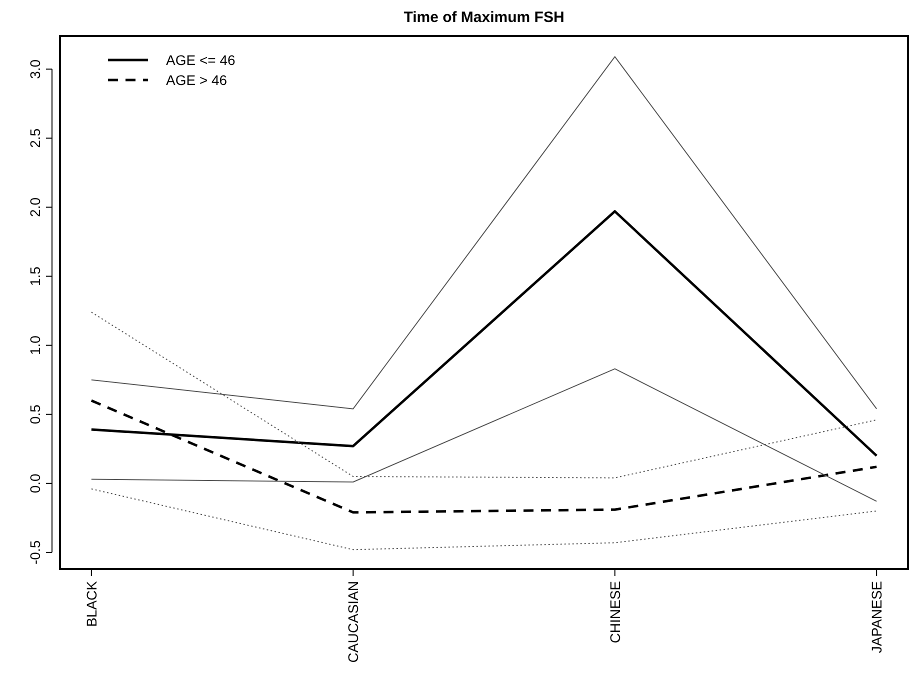 Image resolution: width=916 pixels, height=681 pixels. Describe the element at coordinates (35, 345) in the screenshot. I see `y-tick-label: 1.0` at that location.